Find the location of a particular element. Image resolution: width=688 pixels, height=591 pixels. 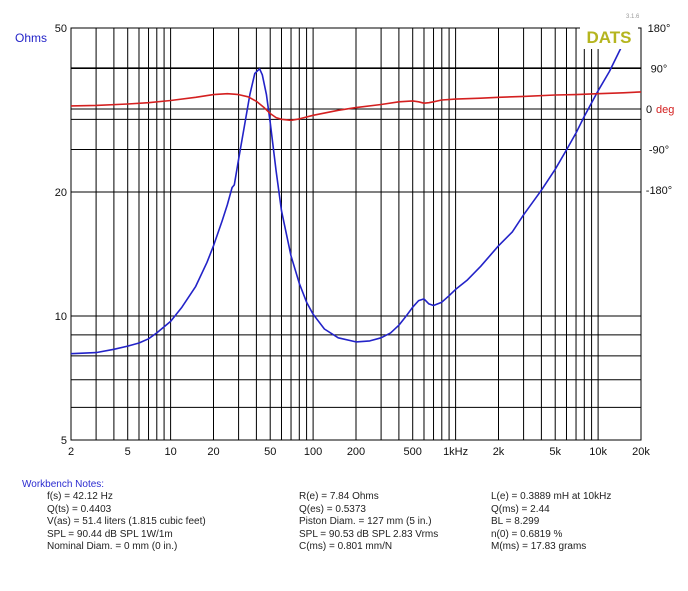

x-tick-label: 2 is located at coordinates (71, 452).